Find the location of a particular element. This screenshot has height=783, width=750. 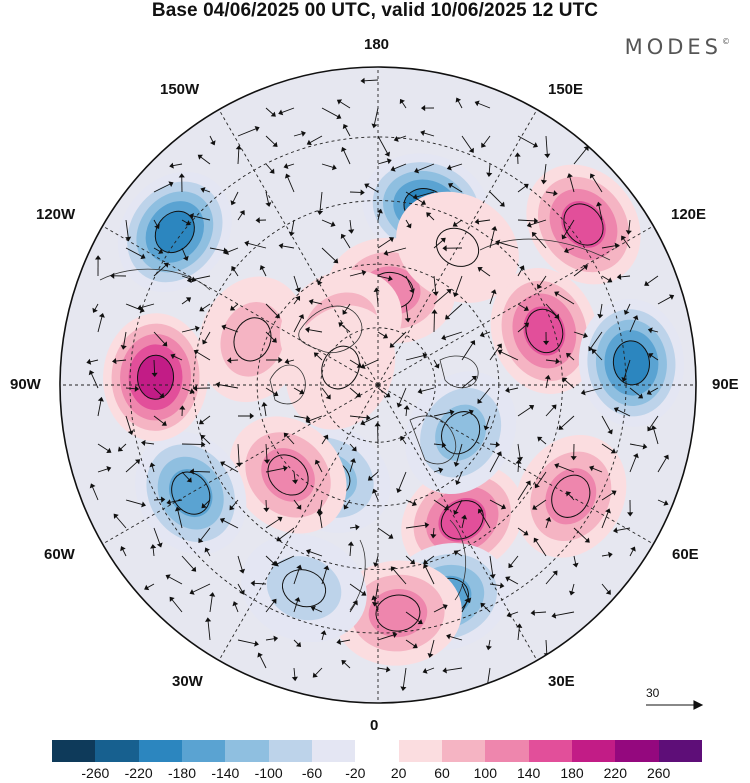

reference-vector-arrow is located at coordinates (675, 705).